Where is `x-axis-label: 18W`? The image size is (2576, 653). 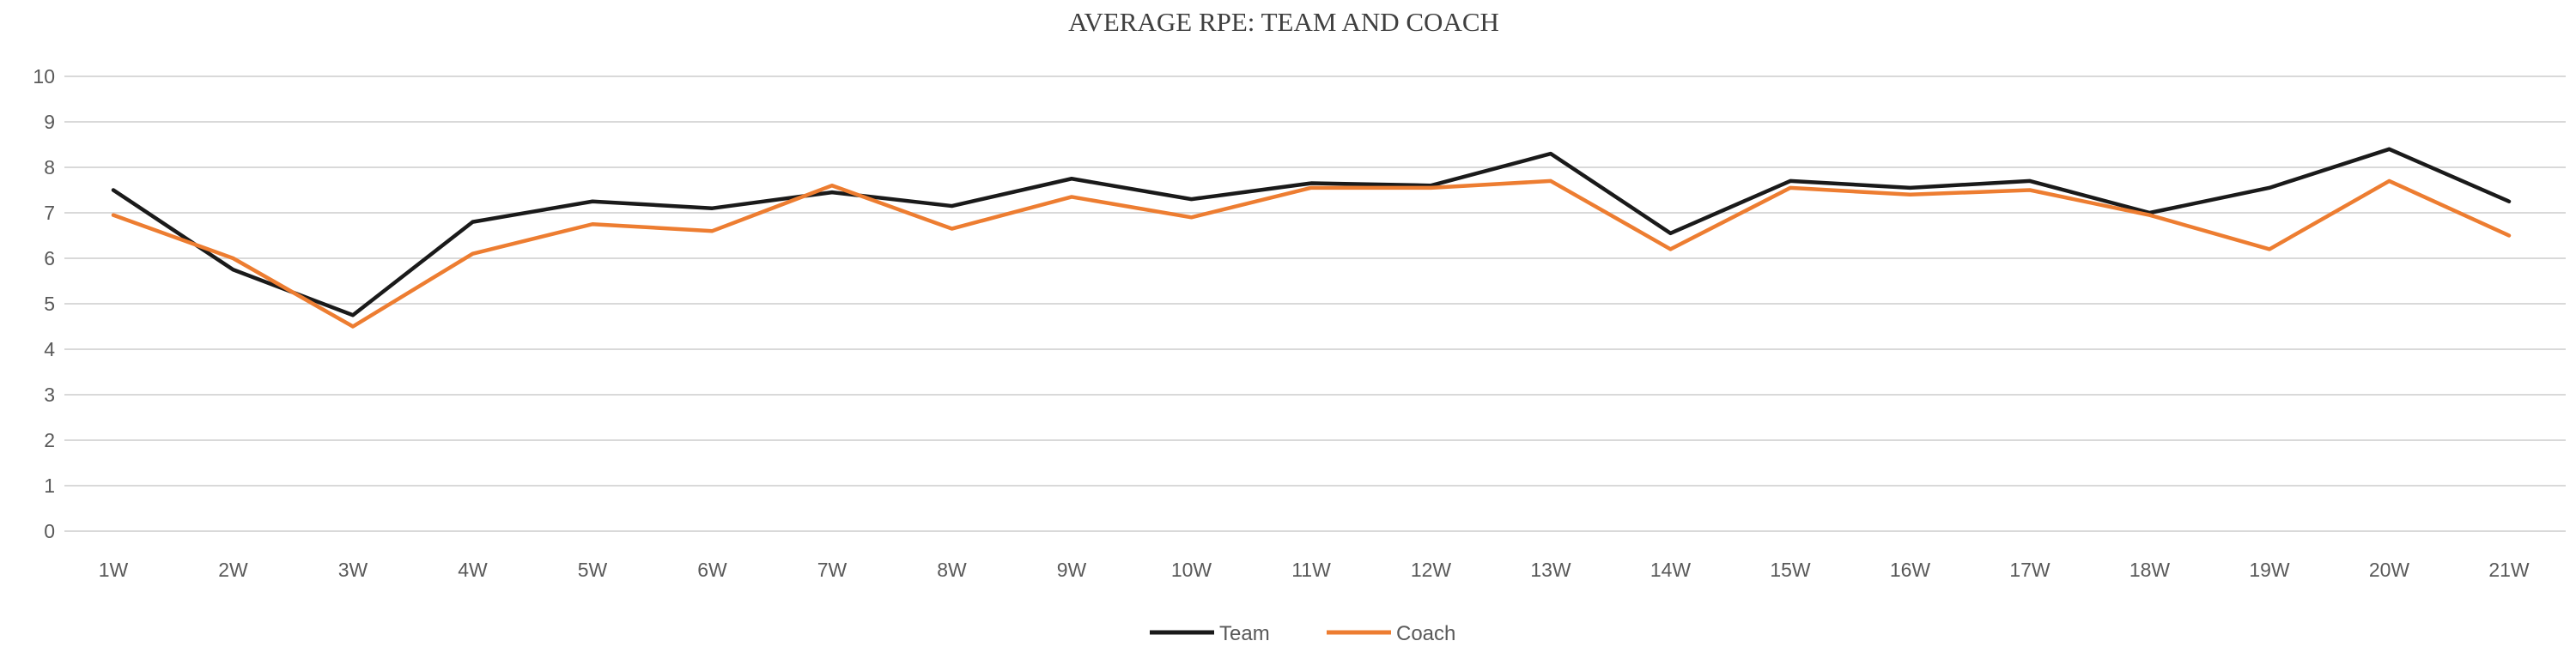
x-axis-label: 18W is located at coordinates (2150, 570).